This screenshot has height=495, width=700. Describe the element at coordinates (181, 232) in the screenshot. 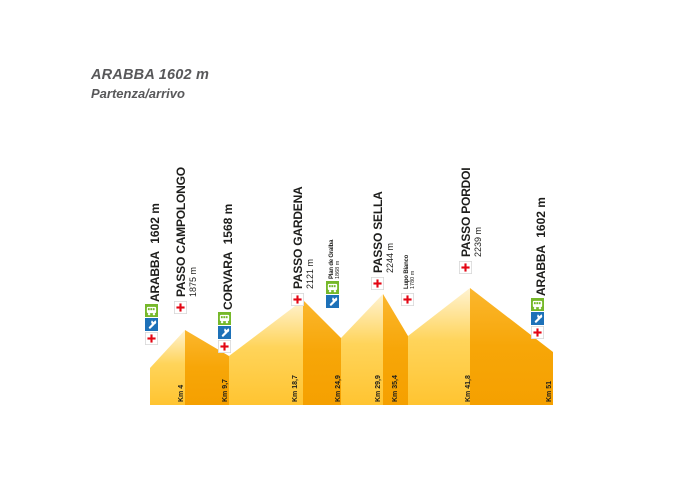

I see `waypoint-name: PASSO CAMPOLONGO` at that location.